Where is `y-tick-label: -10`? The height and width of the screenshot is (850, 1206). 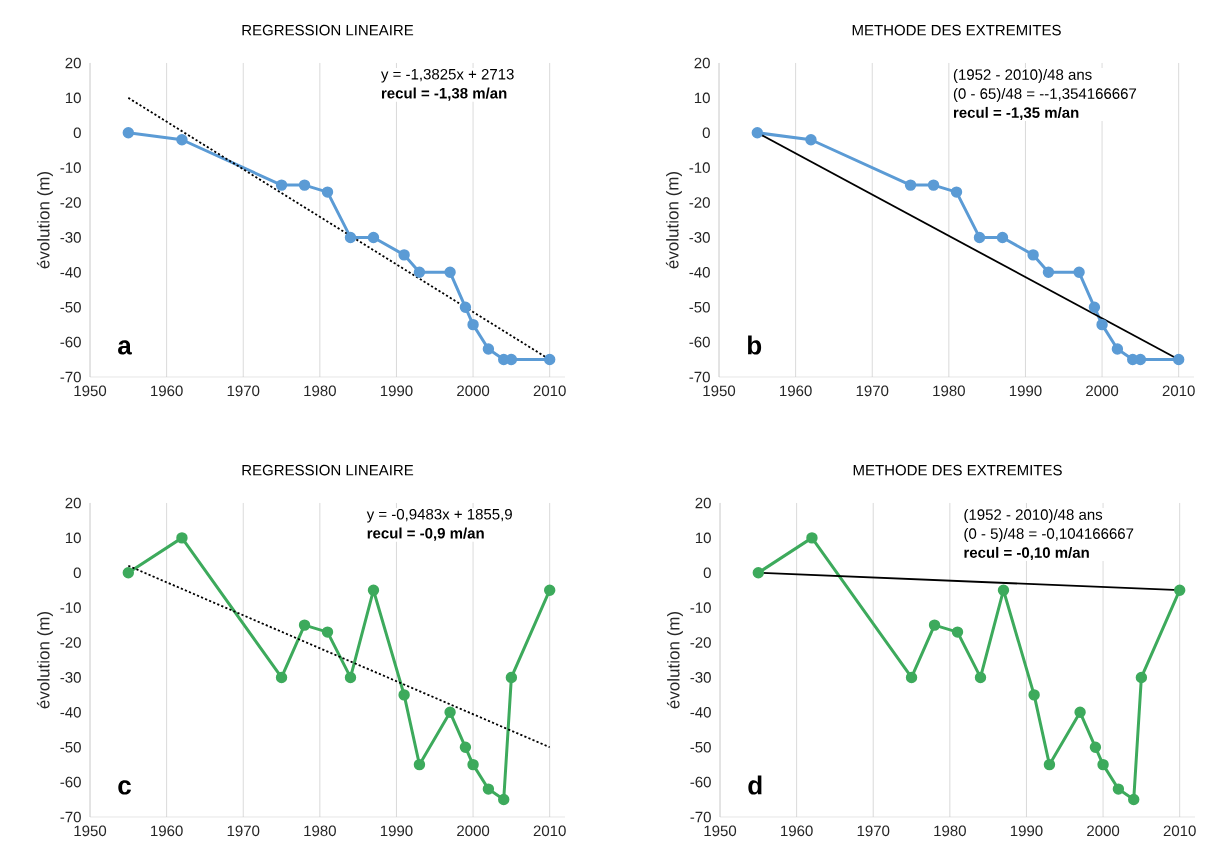 y-tick-label: -10 is located at coordinates (700, 607).